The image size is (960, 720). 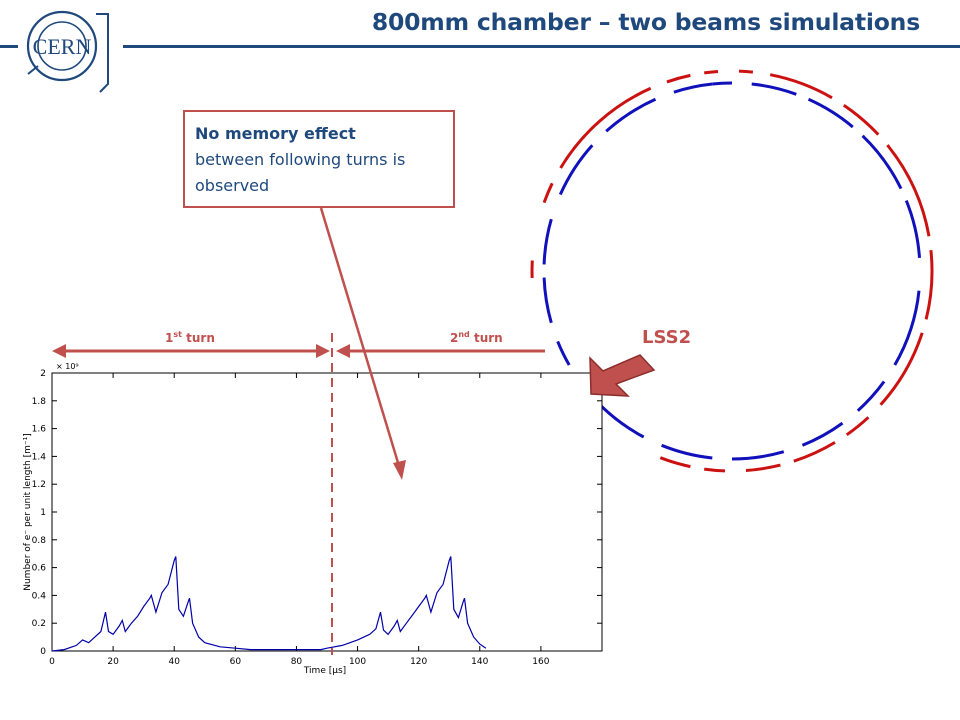 I want to click on x-tick-label: 40, so click(x=174, y=662).